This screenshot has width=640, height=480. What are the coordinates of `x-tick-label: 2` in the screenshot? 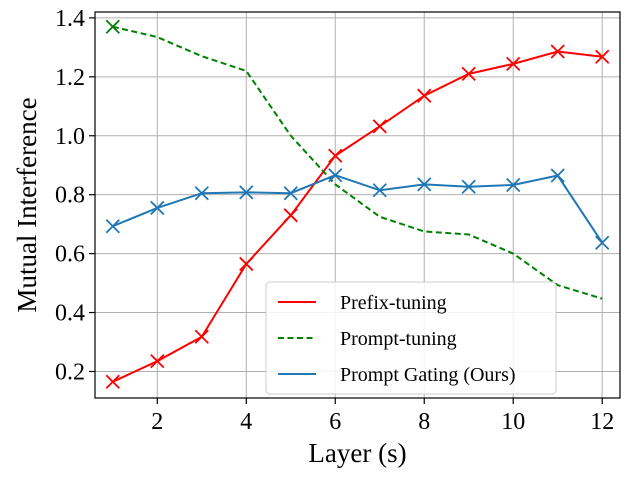 It's located at (157, 422).